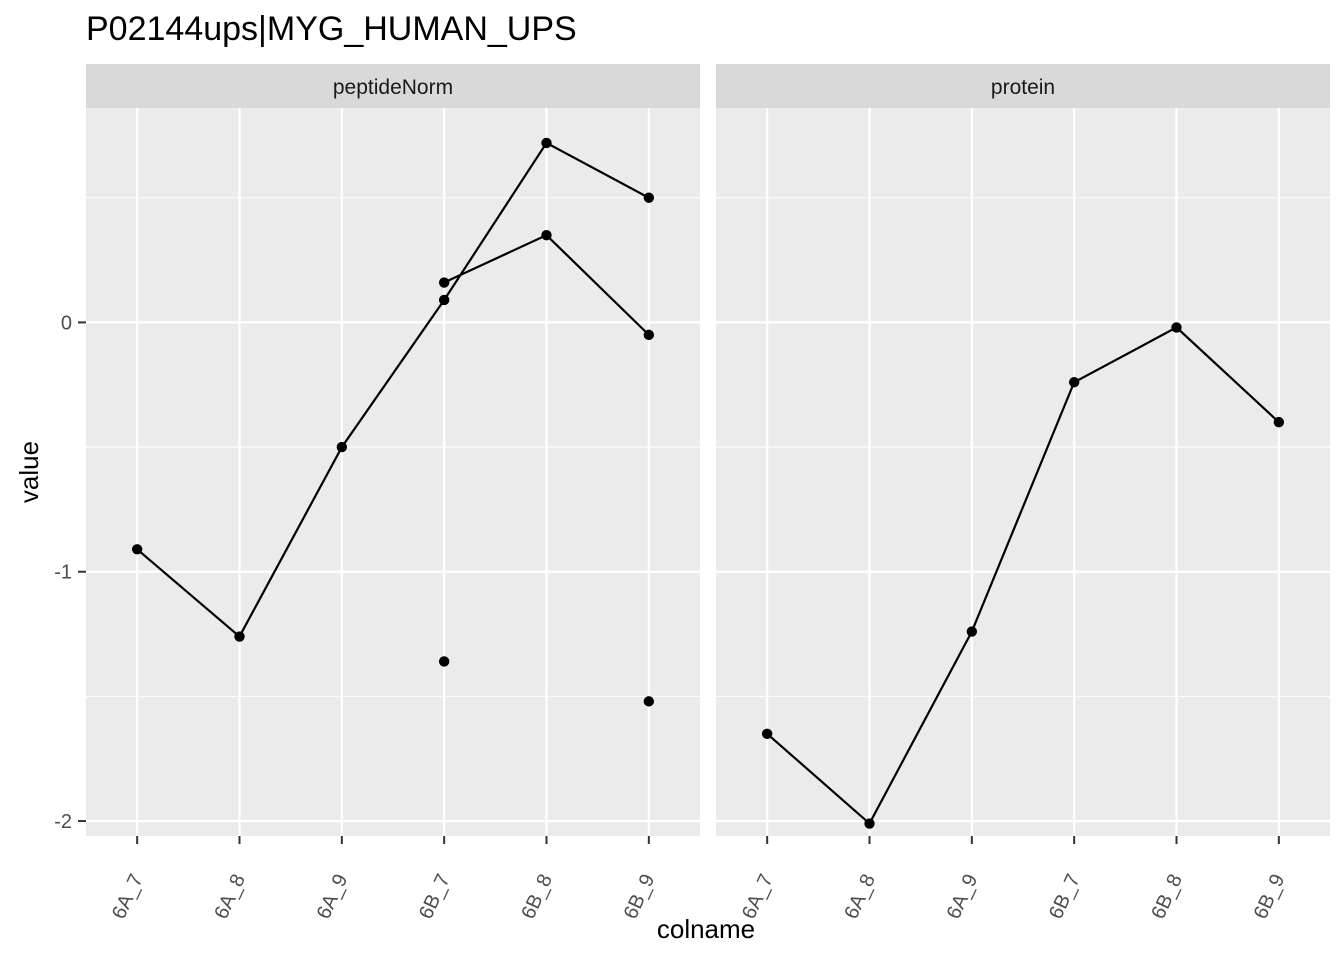  What do you see at coordinates (29, 472) in the screenshot?
I see `y-axis-title: value` at bounding box center [29, 472].